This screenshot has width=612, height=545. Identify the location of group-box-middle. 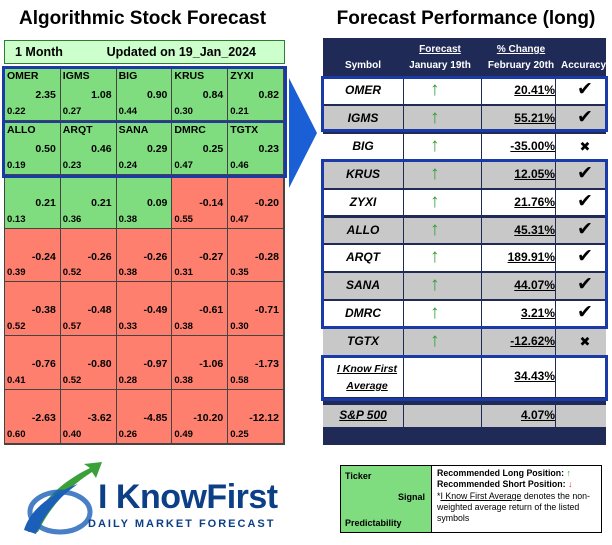
(464, 244).